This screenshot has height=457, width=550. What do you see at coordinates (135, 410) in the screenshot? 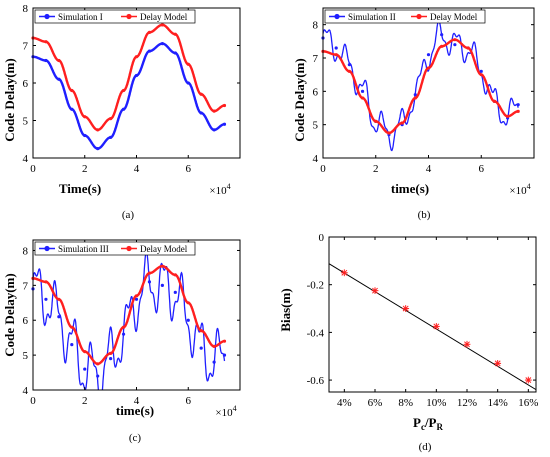
I see `panel-c-xlabel: time(s)` at bounding box center [135, 410].